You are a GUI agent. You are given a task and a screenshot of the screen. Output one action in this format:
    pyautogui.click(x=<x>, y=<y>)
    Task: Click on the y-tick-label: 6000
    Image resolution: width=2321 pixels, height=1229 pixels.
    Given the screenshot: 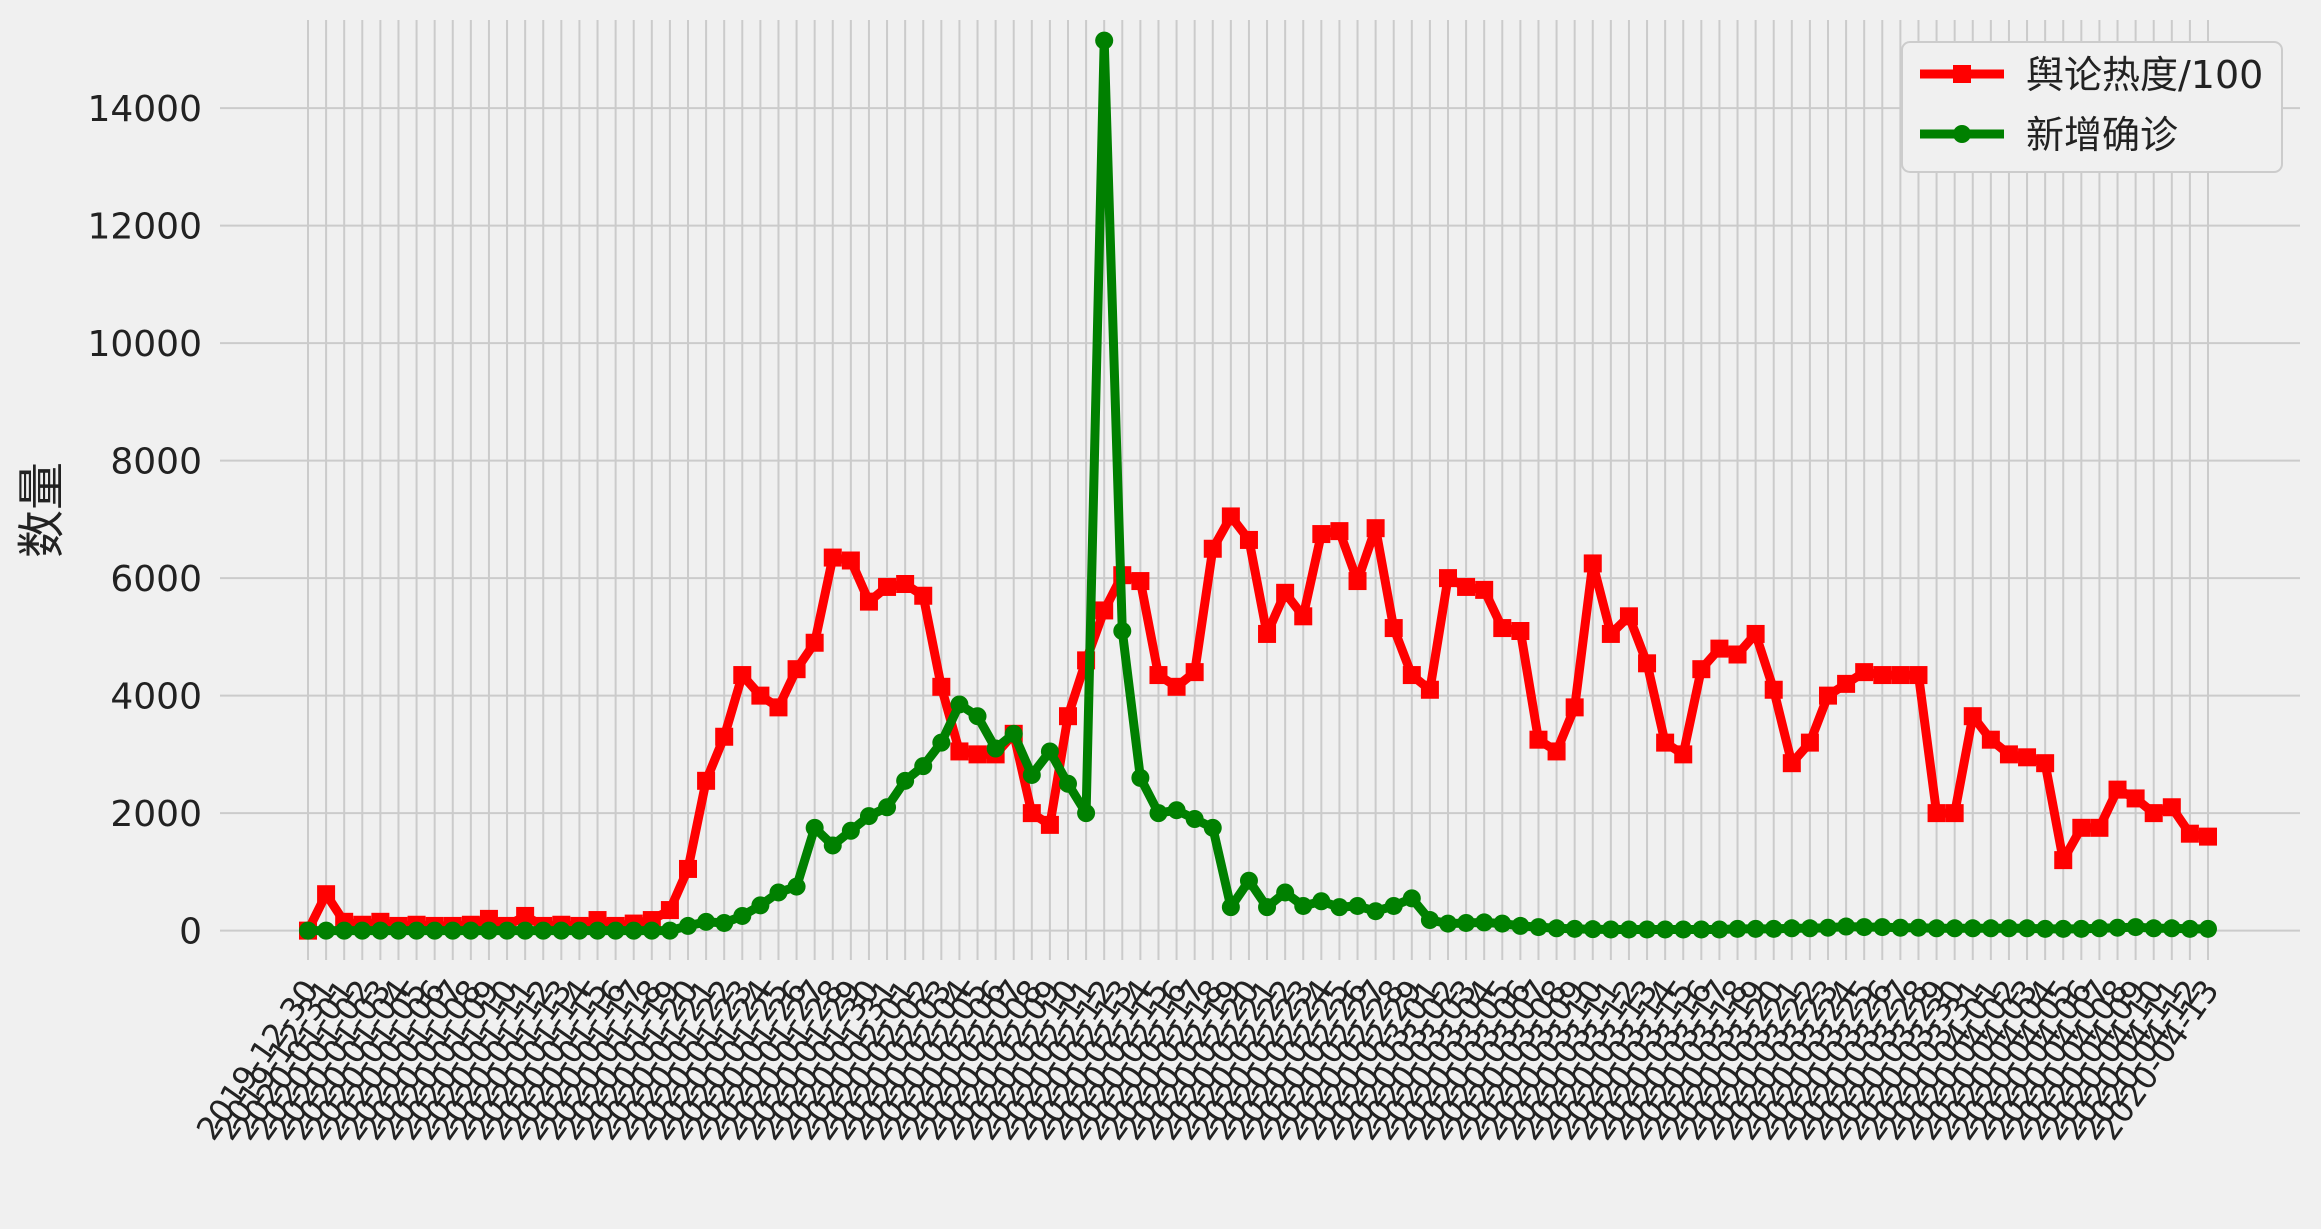 What is the action you would take?
    pyautogui.click(x=156, y=579)
    